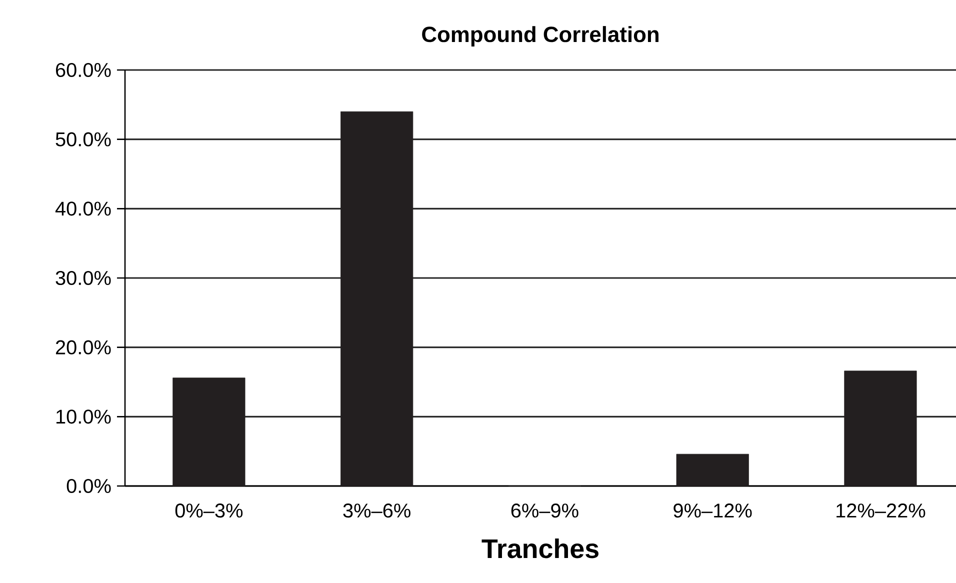  What do you see at coordinates (83, 347) in the screenshot?
I see `y-tick-label: 20.0%` at bounding box center [83, 347].